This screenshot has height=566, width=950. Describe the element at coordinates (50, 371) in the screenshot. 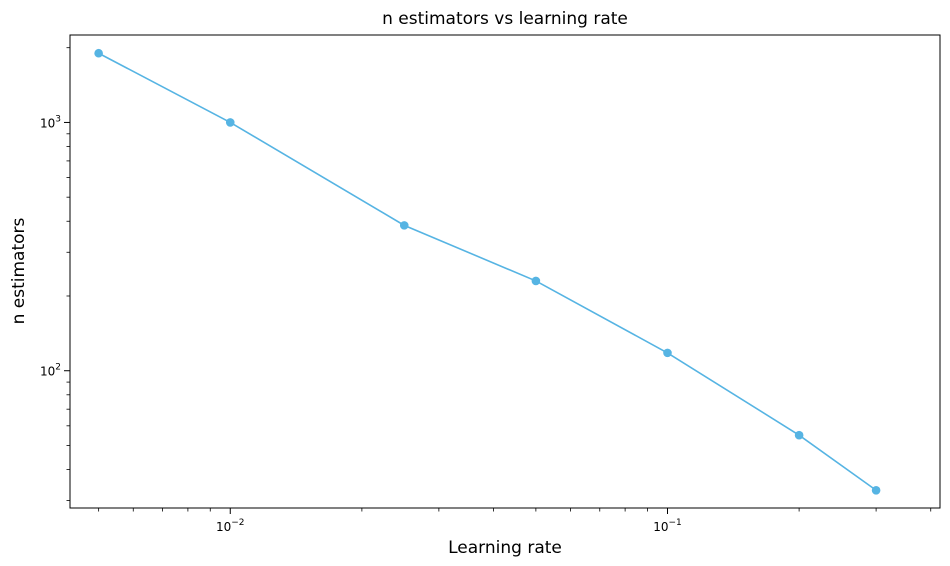

I see `y-tick-label: 10²` at that location.